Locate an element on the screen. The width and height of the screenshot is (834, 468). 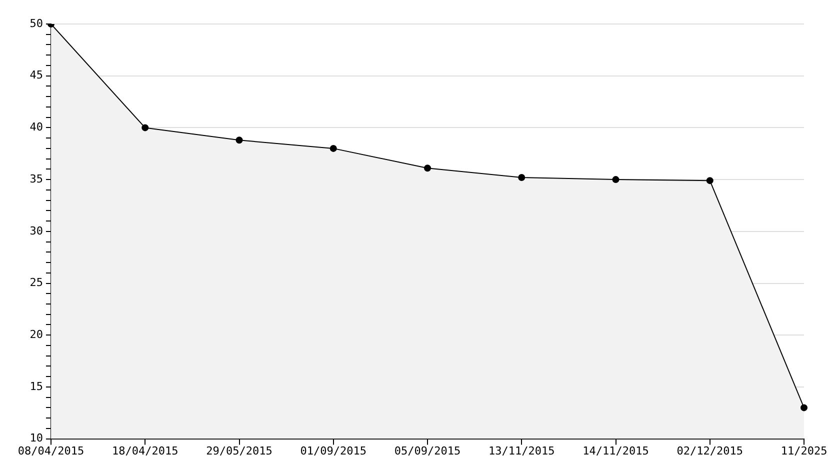
y-tick-label: 40 is located at coordinates (36, 127).